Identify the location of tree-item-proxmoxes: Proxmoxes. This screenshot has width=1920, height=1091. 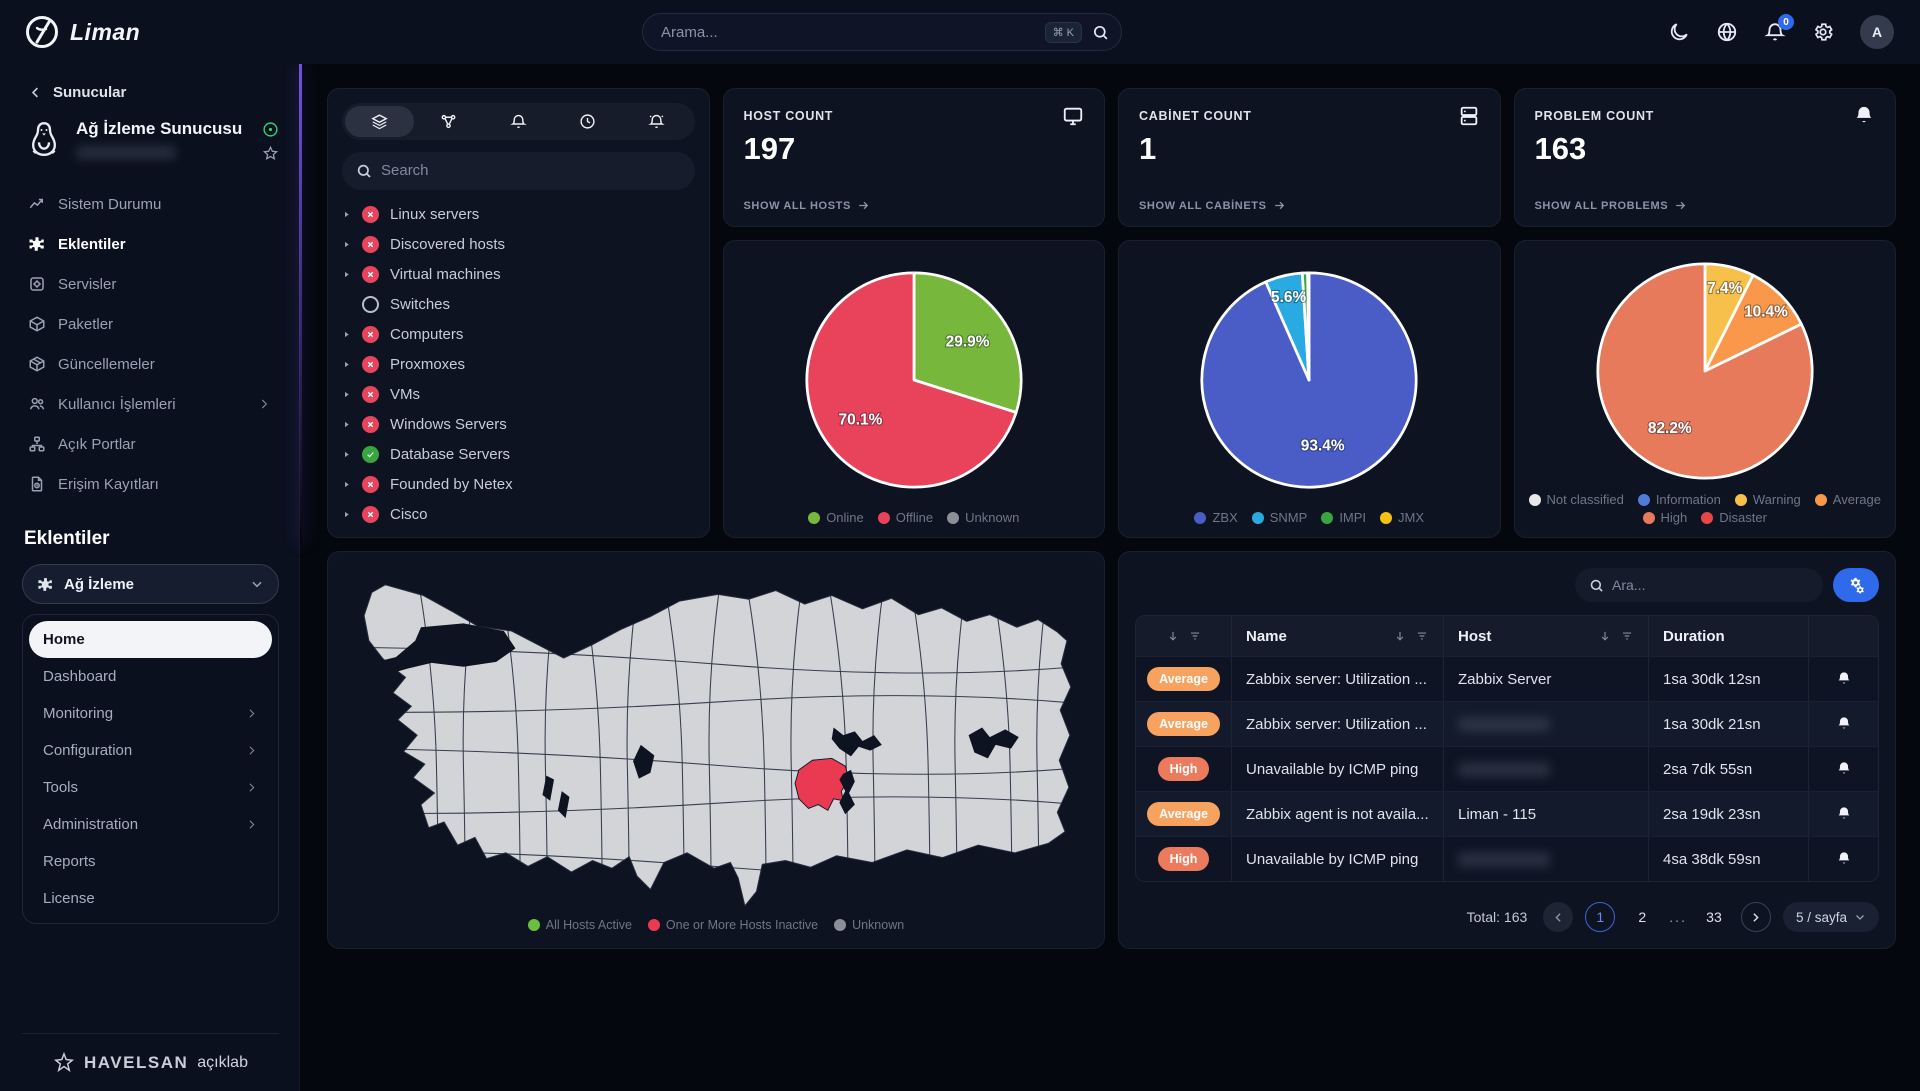
(518, 365).